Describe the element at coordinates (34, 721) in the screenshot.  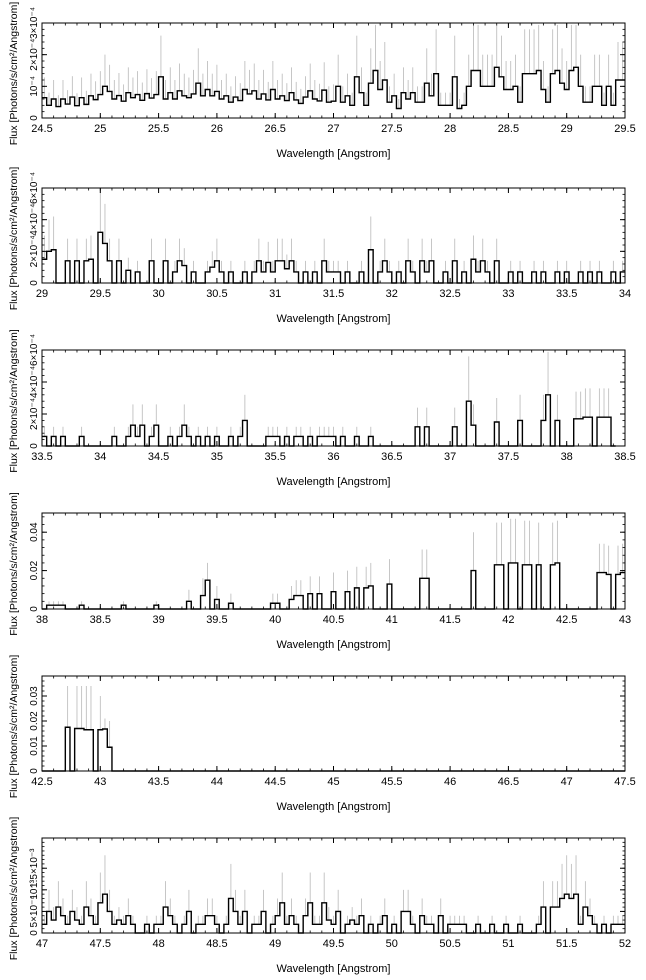
I see `y-tick-label: 0.02` at that location.